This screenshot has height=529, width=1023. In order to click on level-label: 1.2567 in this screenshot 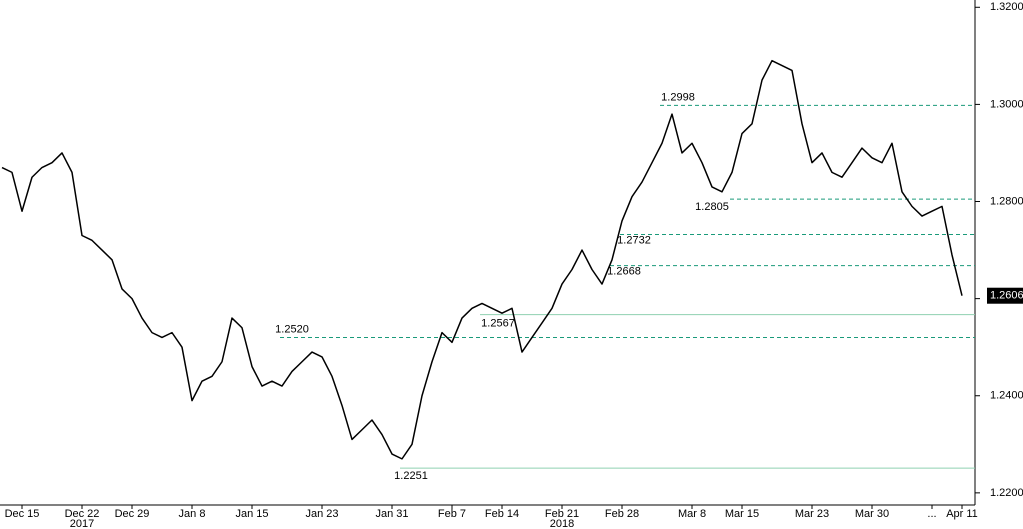, I will do `click(498, 324)`.